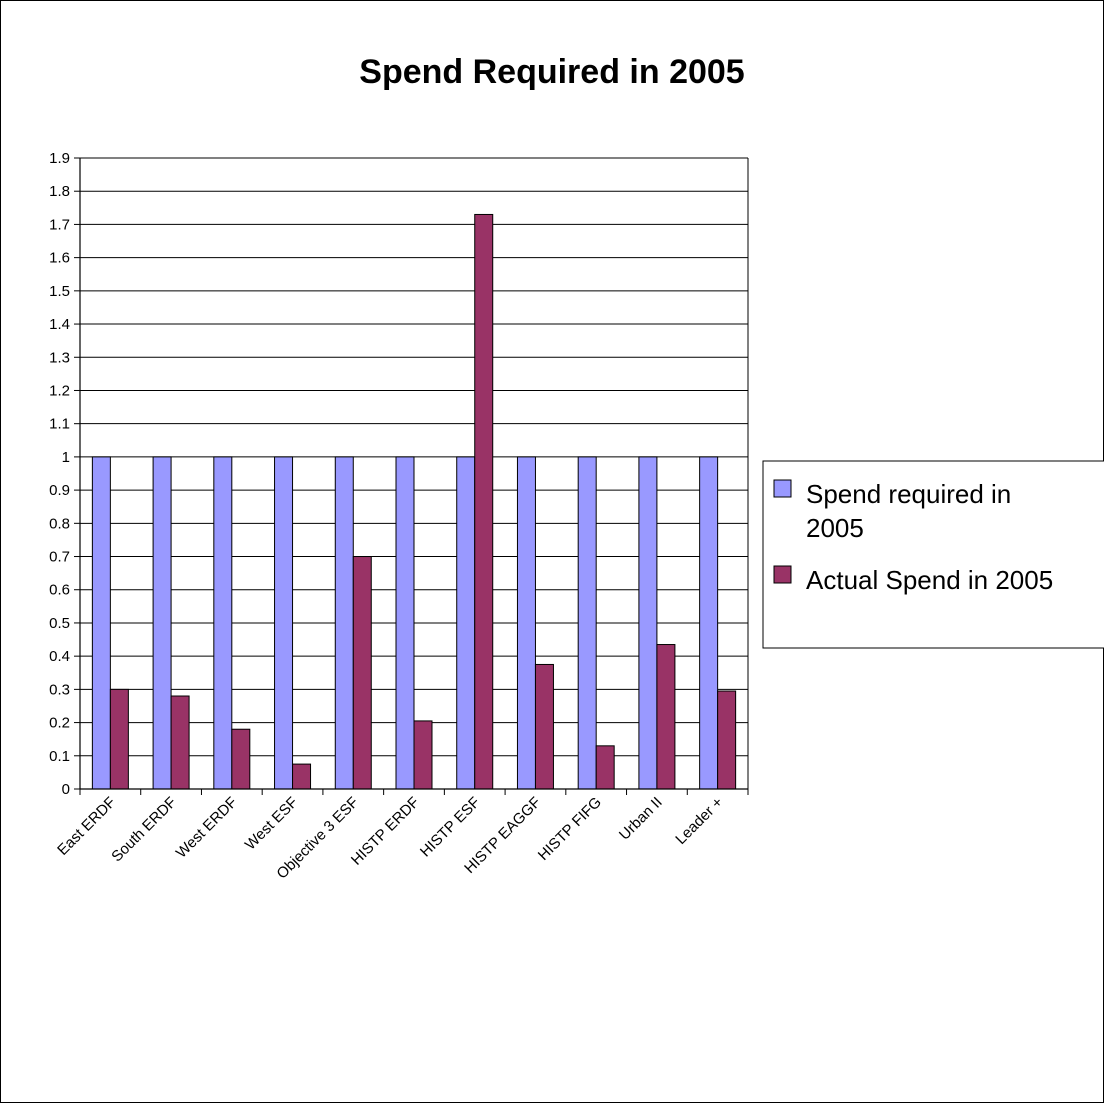  What do you see at coordinates (929, 580) in the screenshot?
I see `legend-label: Actual Spend in 2005` at bounding box center [929, 580].